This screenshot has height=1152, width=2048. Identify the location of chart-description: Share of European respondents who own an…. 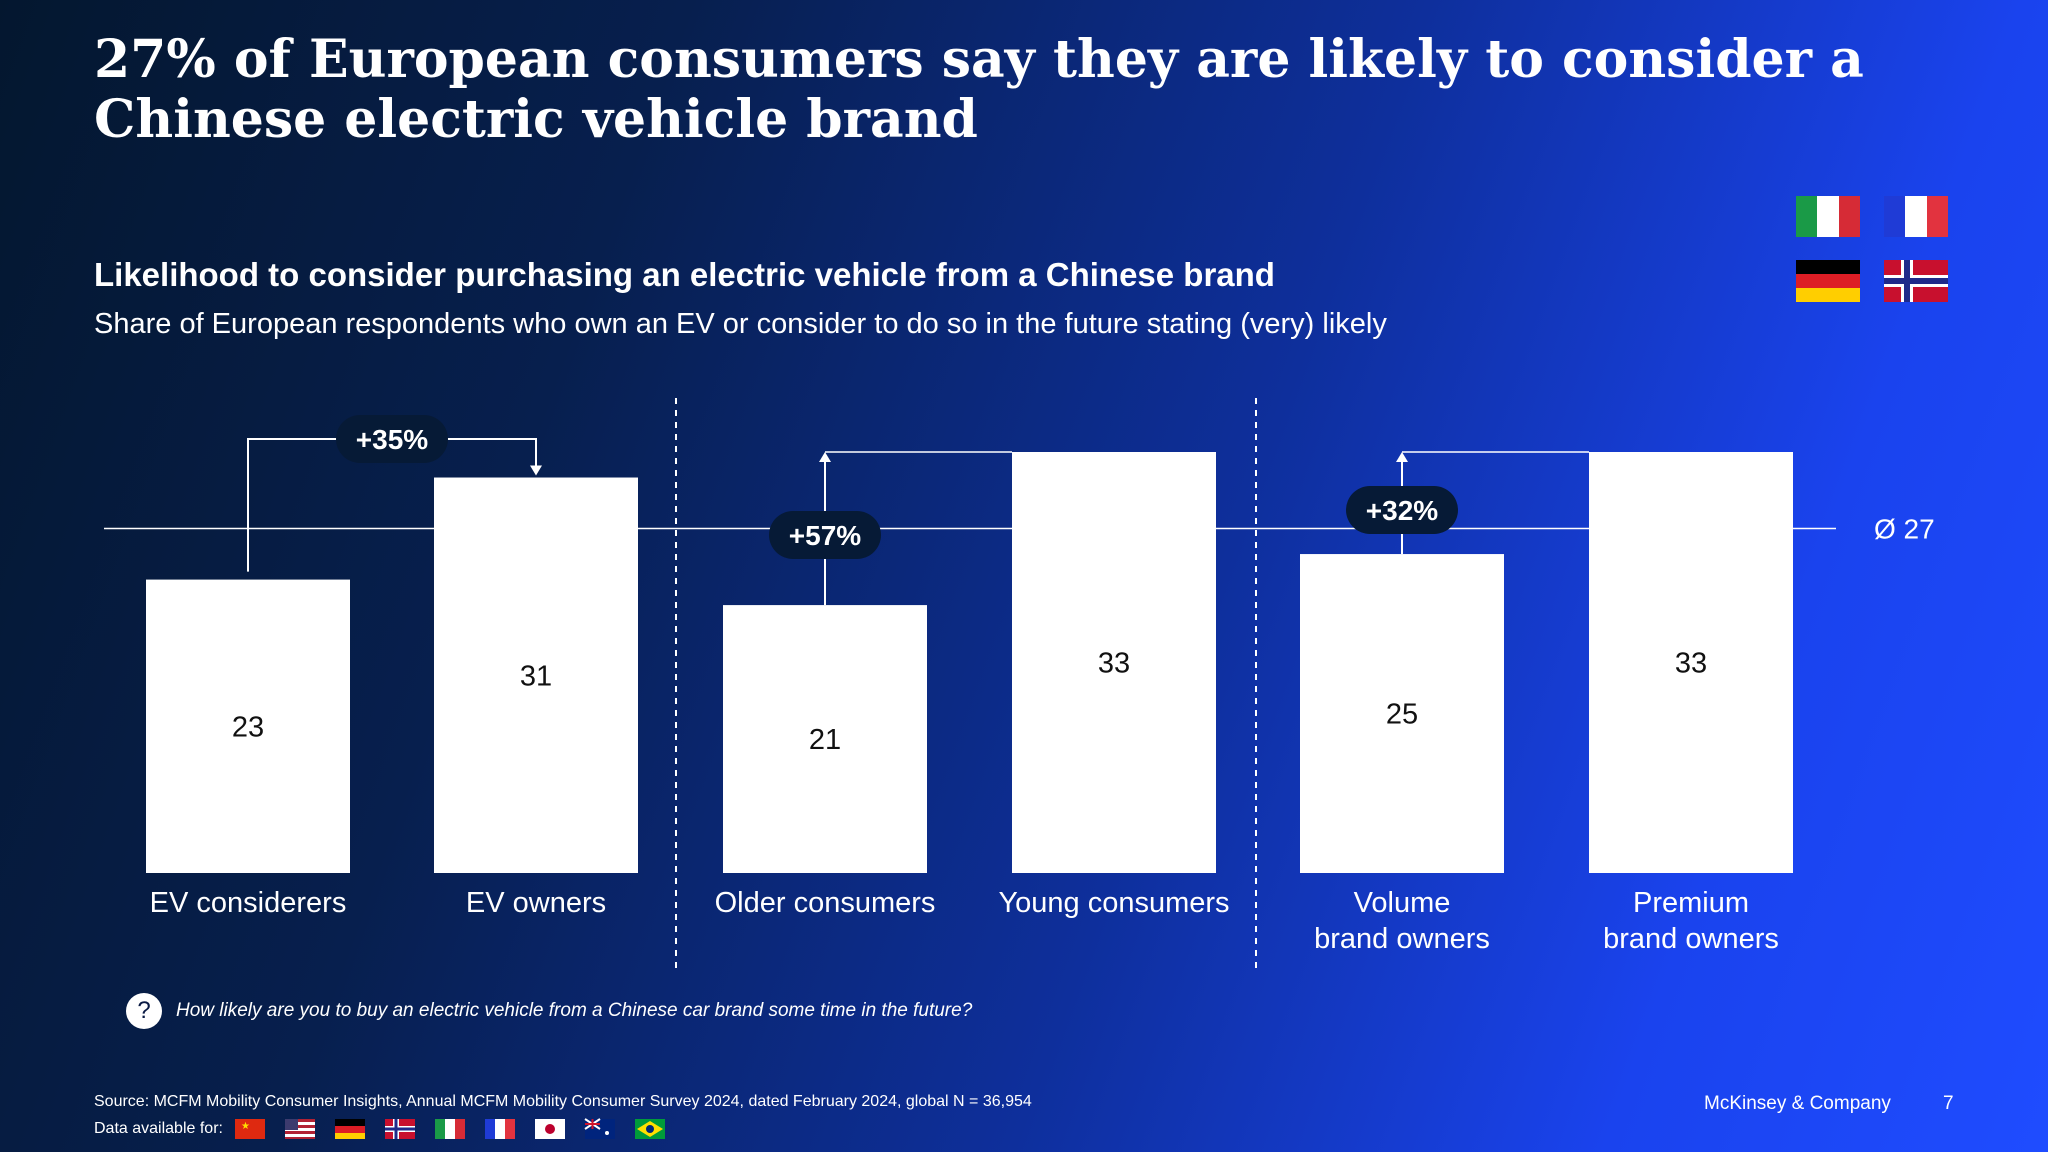
(740, 324).